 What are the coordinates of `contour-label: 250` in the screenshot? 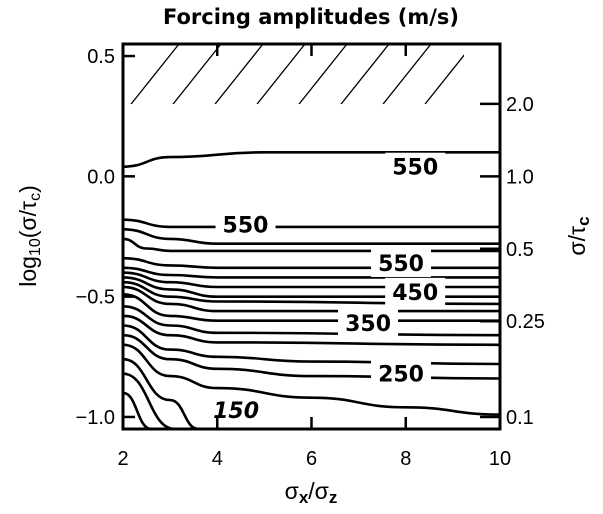 It's located at (401, 375).